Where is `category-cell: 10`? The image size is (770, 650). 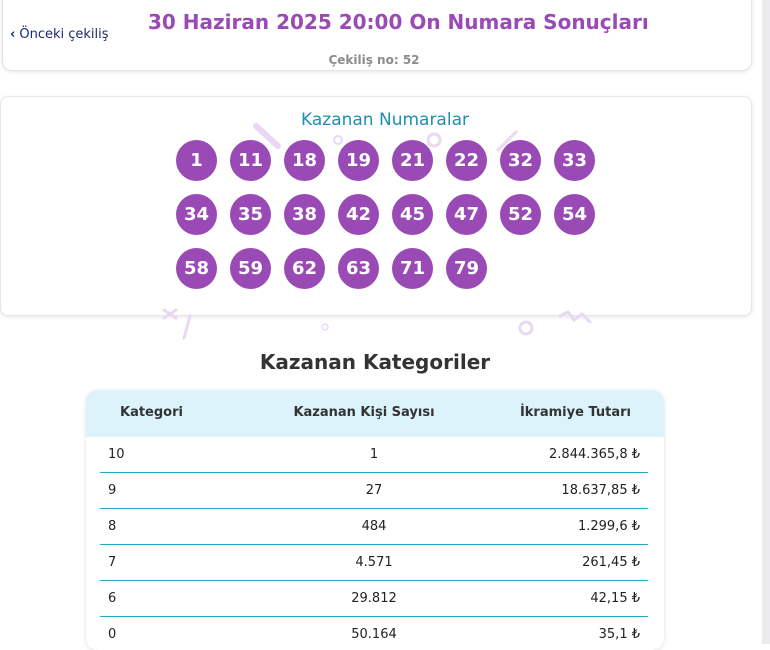 category-cell: 10 is located at coordinates (116, 454).